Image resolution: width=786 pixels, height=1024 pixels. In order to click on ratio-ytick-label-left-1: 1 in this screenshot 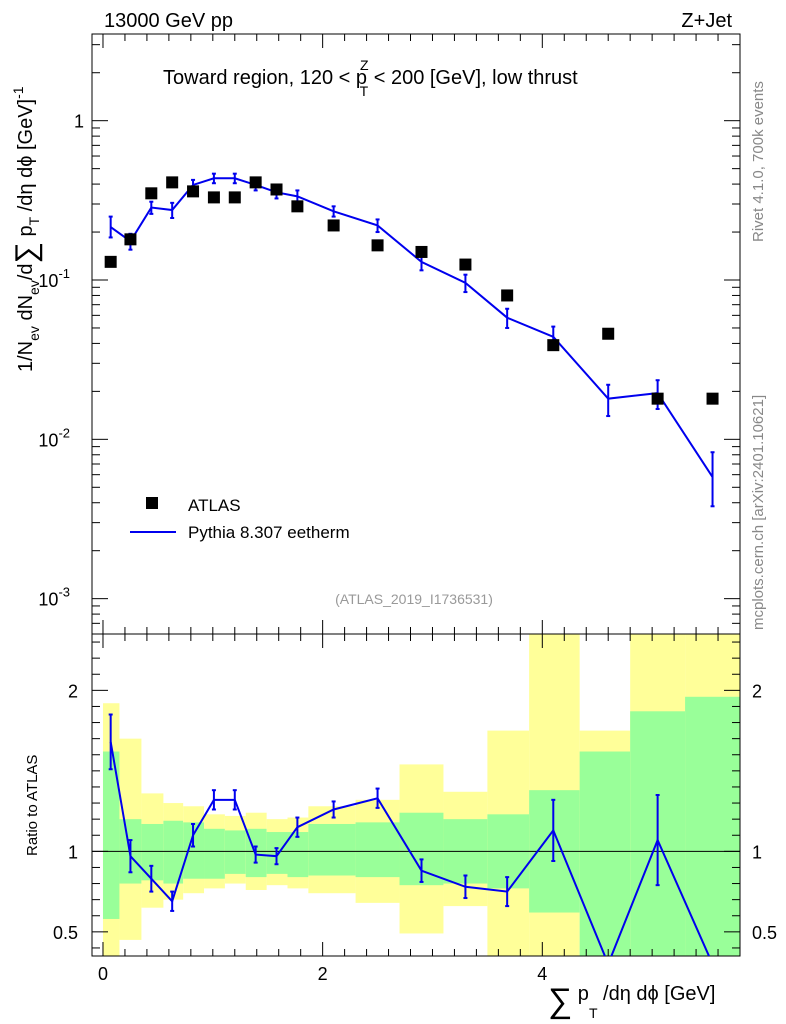, I will do `click(73, 852)`.